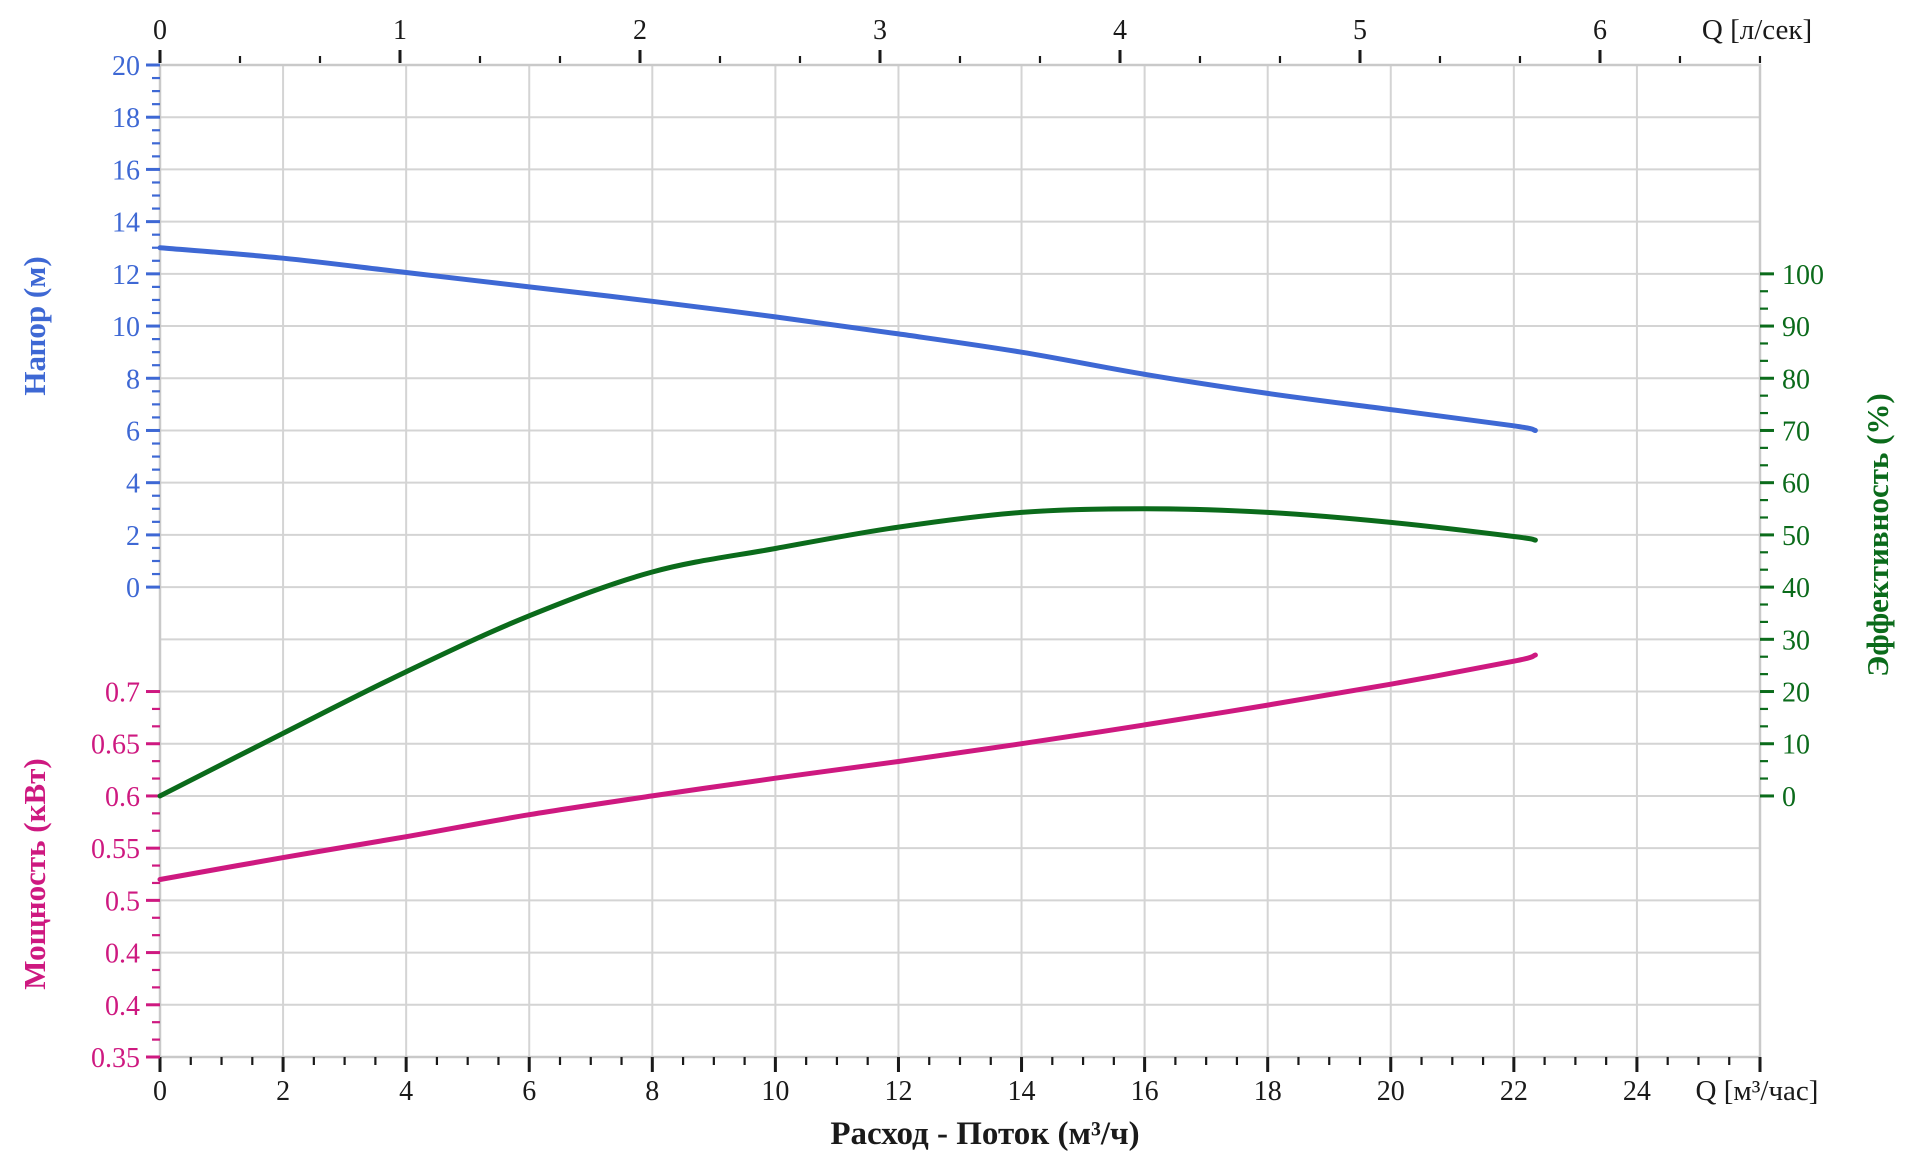 The height and width of the screenshot is (1165, 1920). What do you see at coordinates (122, 901) in the screenshot?
I see `power-axis-tick-label: 0.5` at bounding box center [122, 901].